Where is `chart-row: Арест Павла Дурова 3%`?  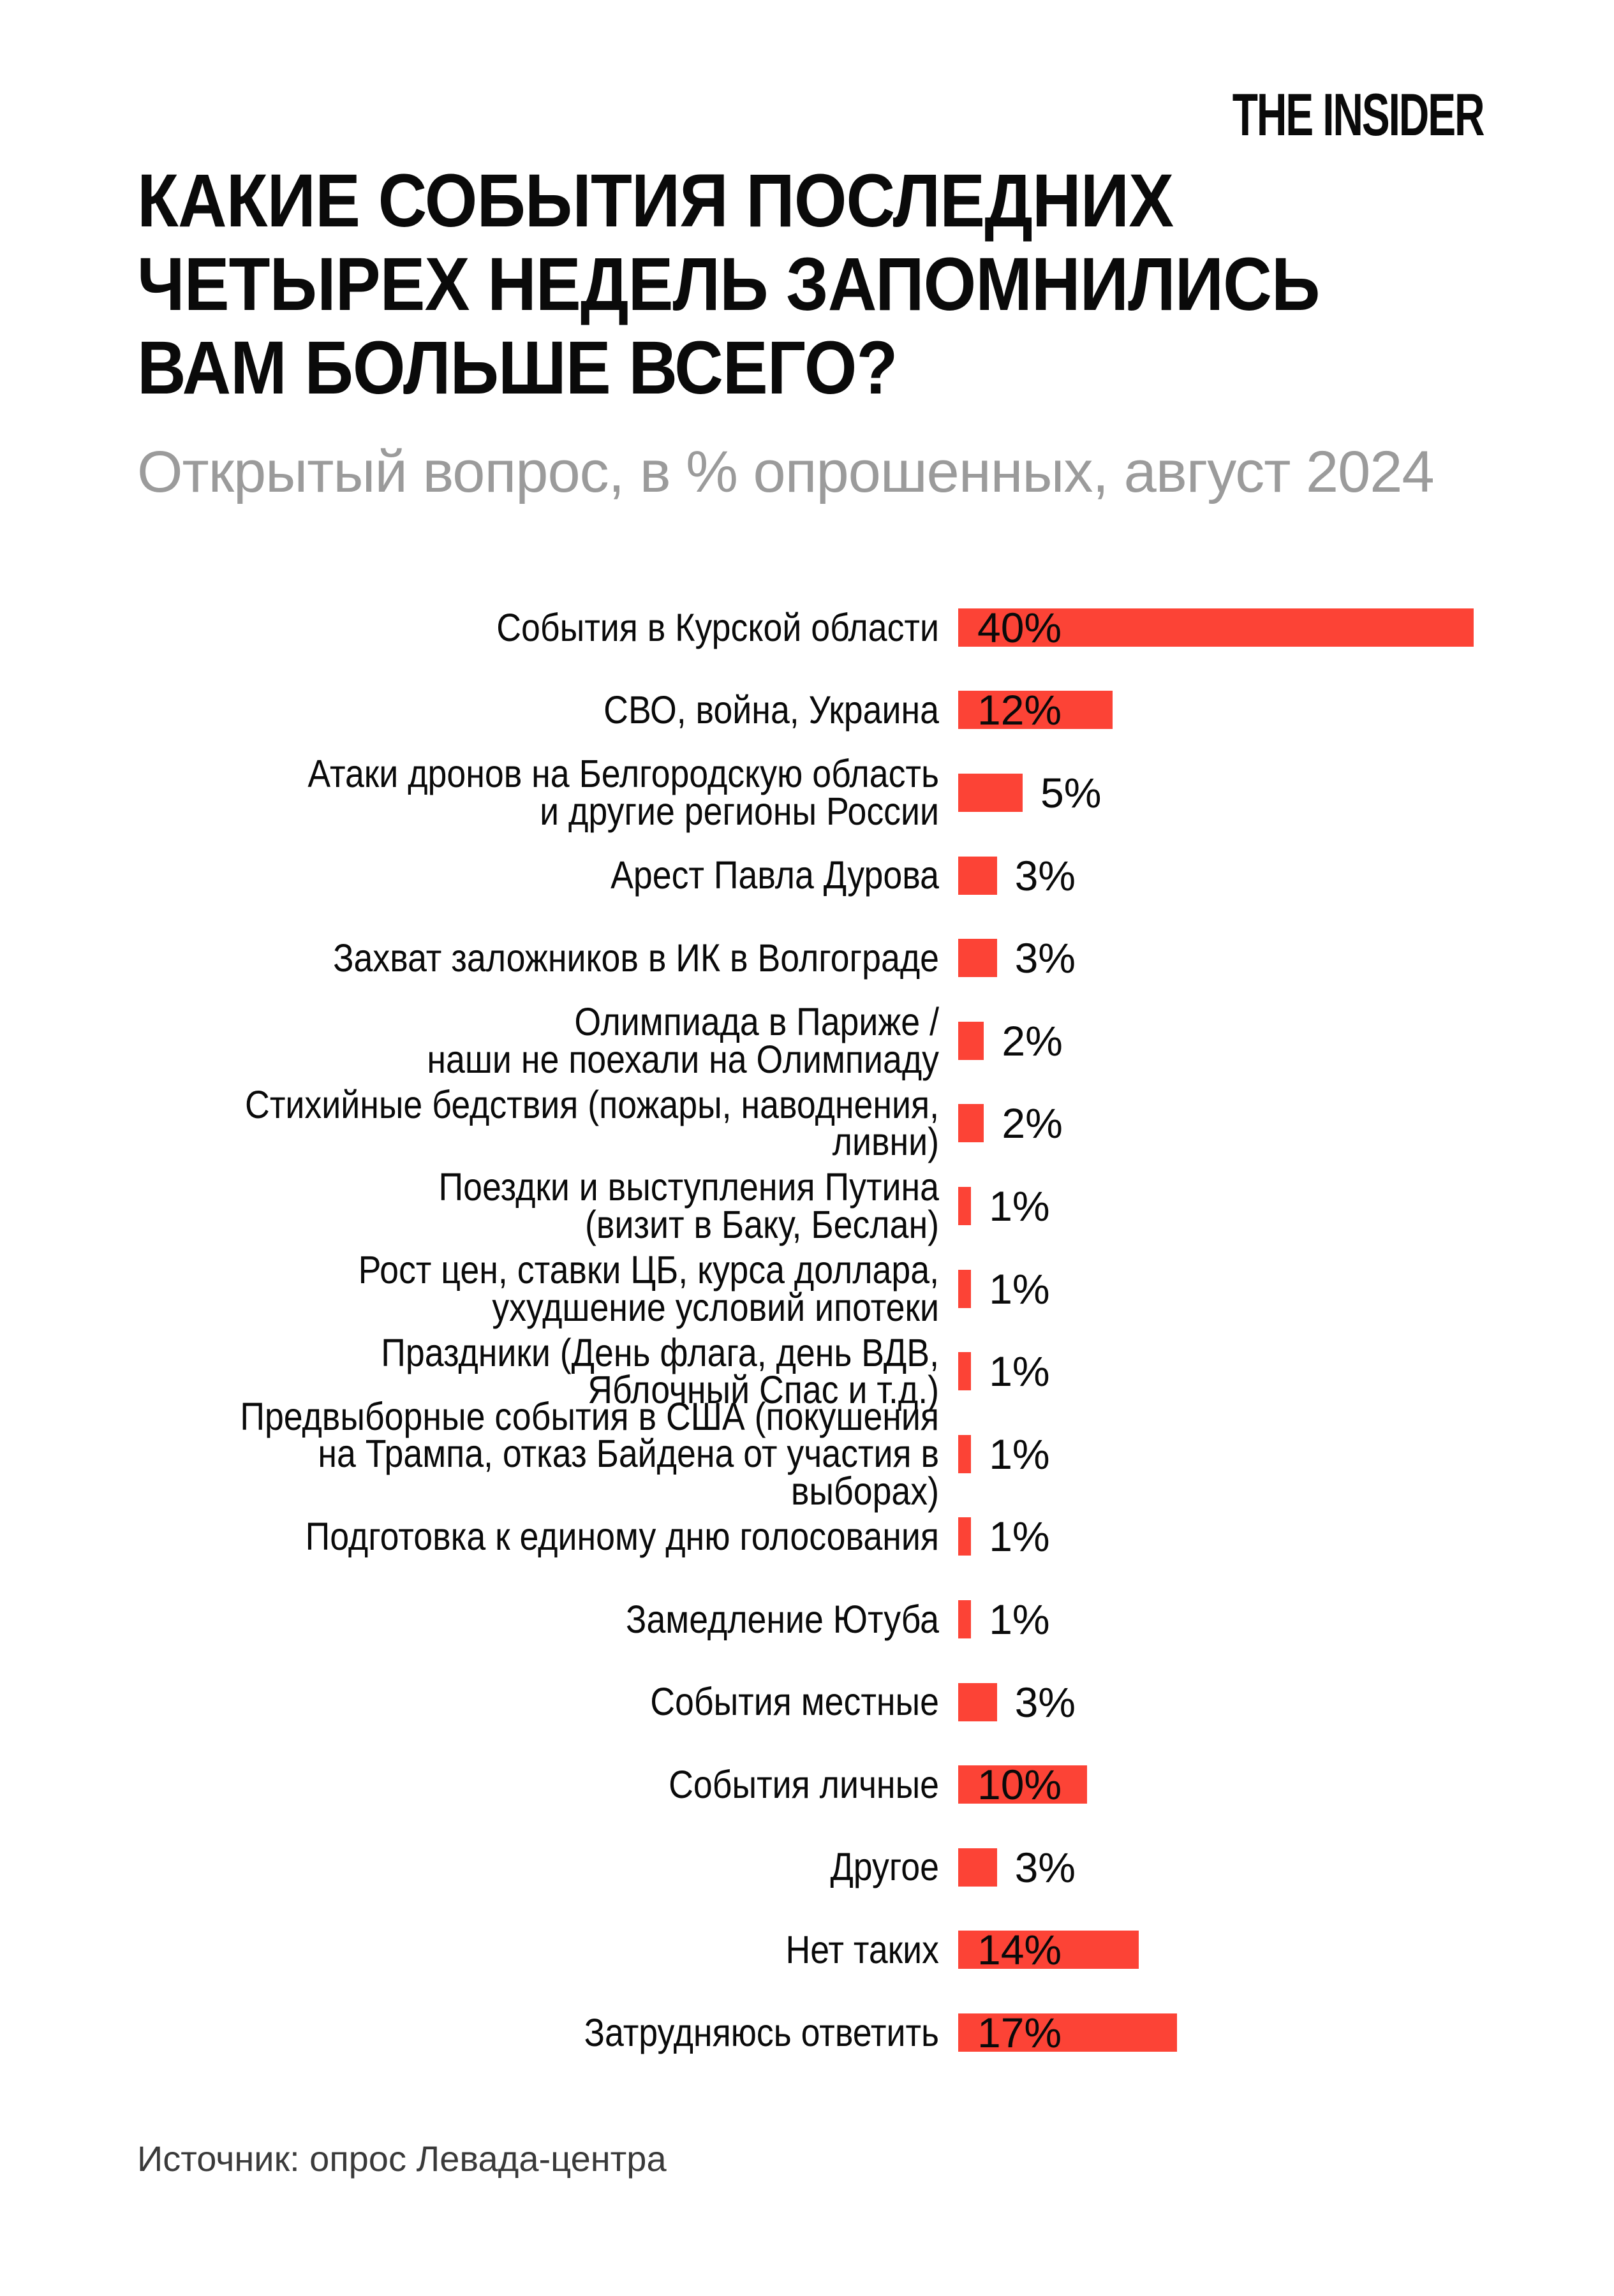
chart-row: Арест Павла Дурова 3% is located at coordinates (832, 875).